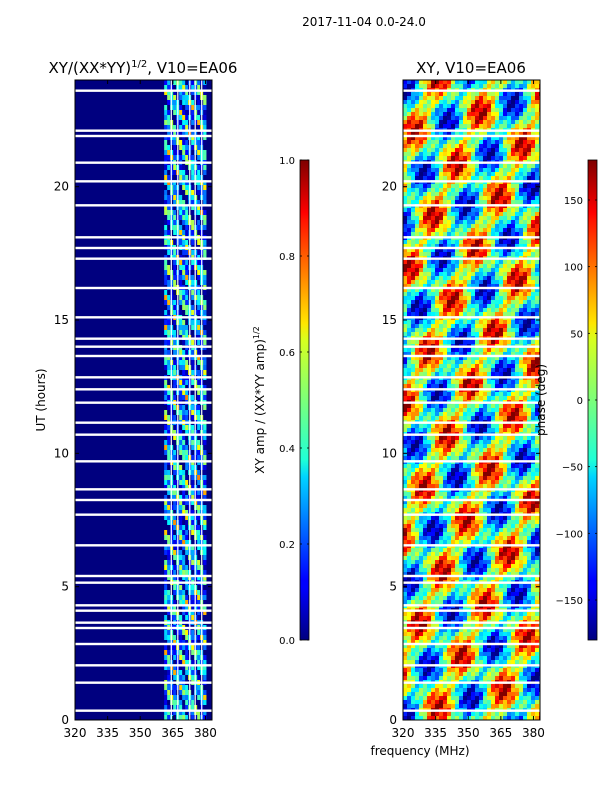 The image size is (600, 800). Describe the element at coordinates (172, 733) in the screenshot. I see `amplitude-x-tick-label: 365` at that location.